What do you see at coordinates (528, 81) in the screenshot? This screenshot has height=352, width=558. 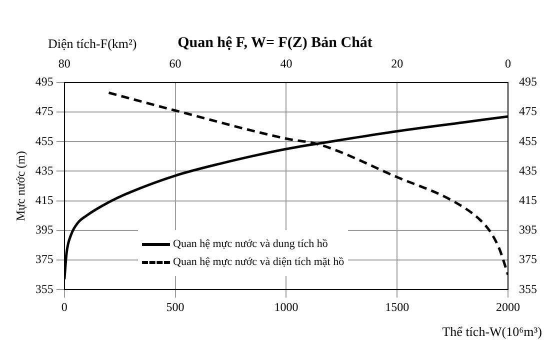 I see `y2-tick-label: 495` at bounding box center [528, 81].